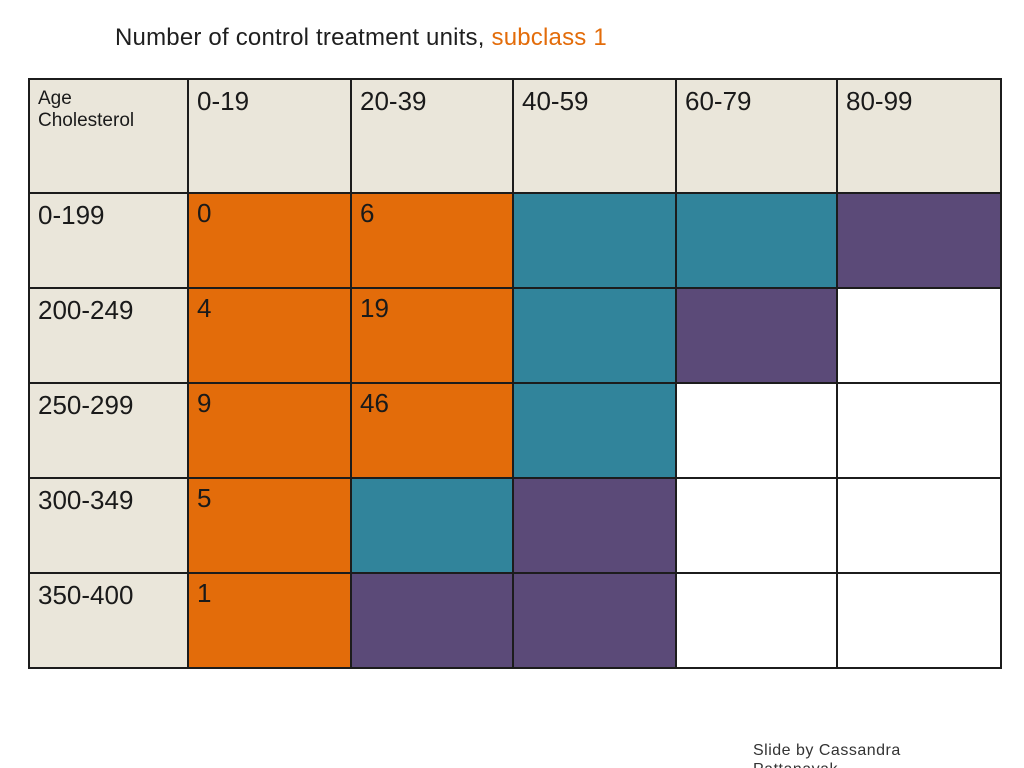  Describe the element at coordinates (108, 136) in the screenshot. I see `corner-cell: Age Cholesterol` at that location.